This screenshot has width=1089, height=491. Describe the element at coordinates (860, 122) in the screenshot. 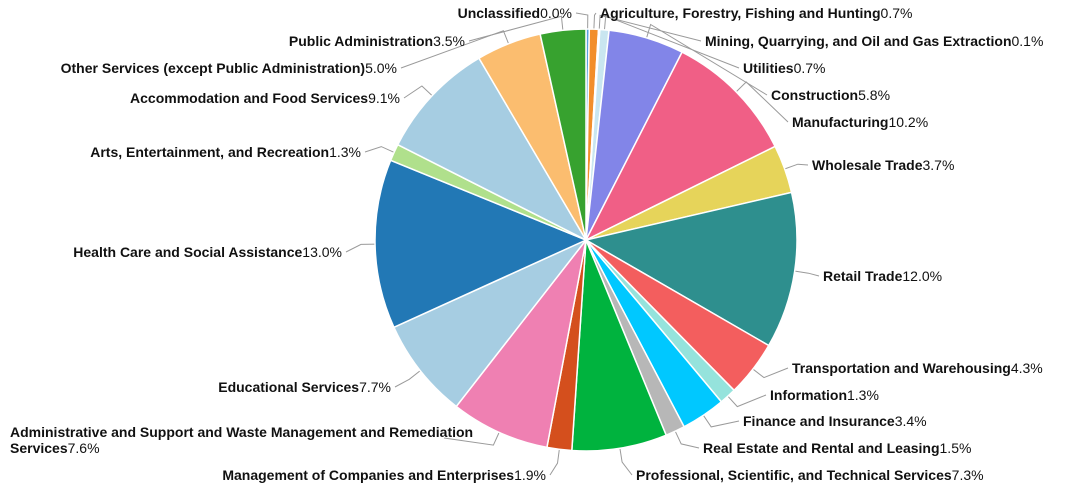

I see `slice-label-5: Manufacturing10.2%` at that location.